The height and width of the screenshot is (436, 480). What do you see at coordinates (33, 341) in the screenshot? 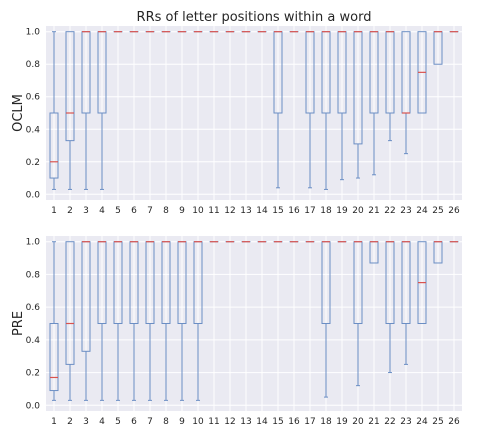
I see `y-tick-label: 0.4` at bounding box center [33, 341].